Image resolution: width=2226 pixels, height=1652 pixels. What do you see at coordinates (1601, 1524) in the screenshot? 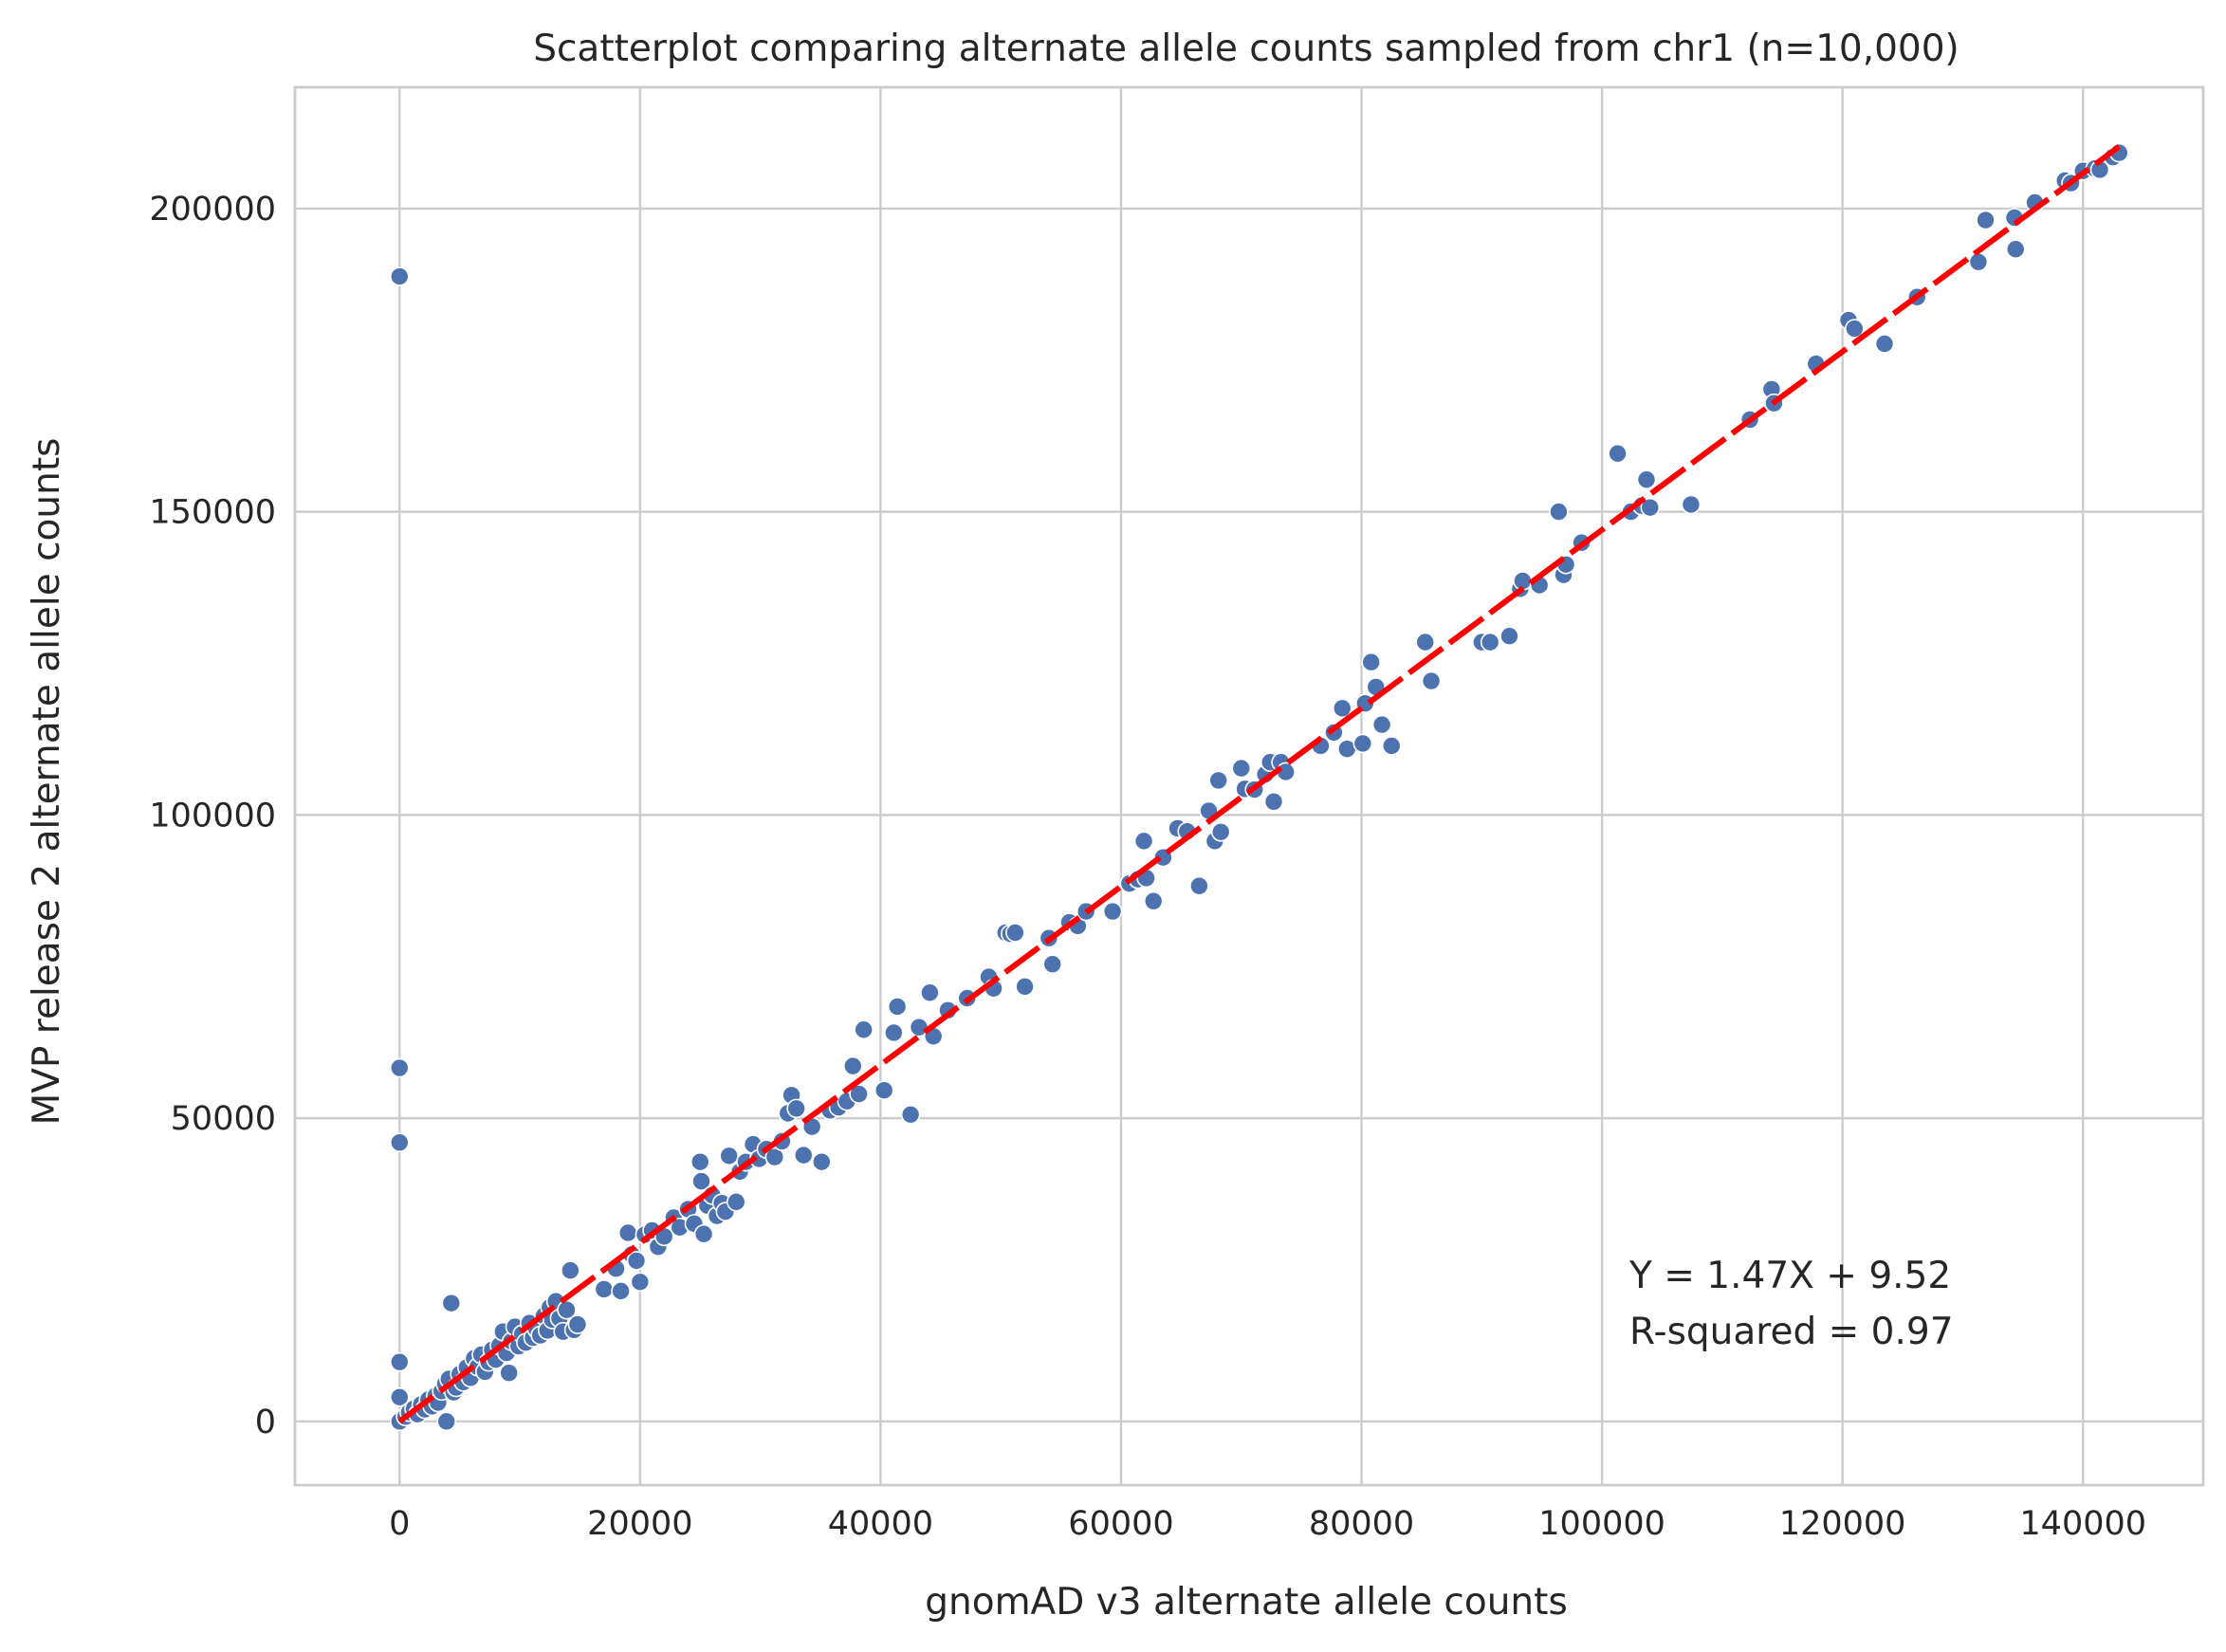
I see `x-tick-label: 100000` at bounding box center [1601, 1524].